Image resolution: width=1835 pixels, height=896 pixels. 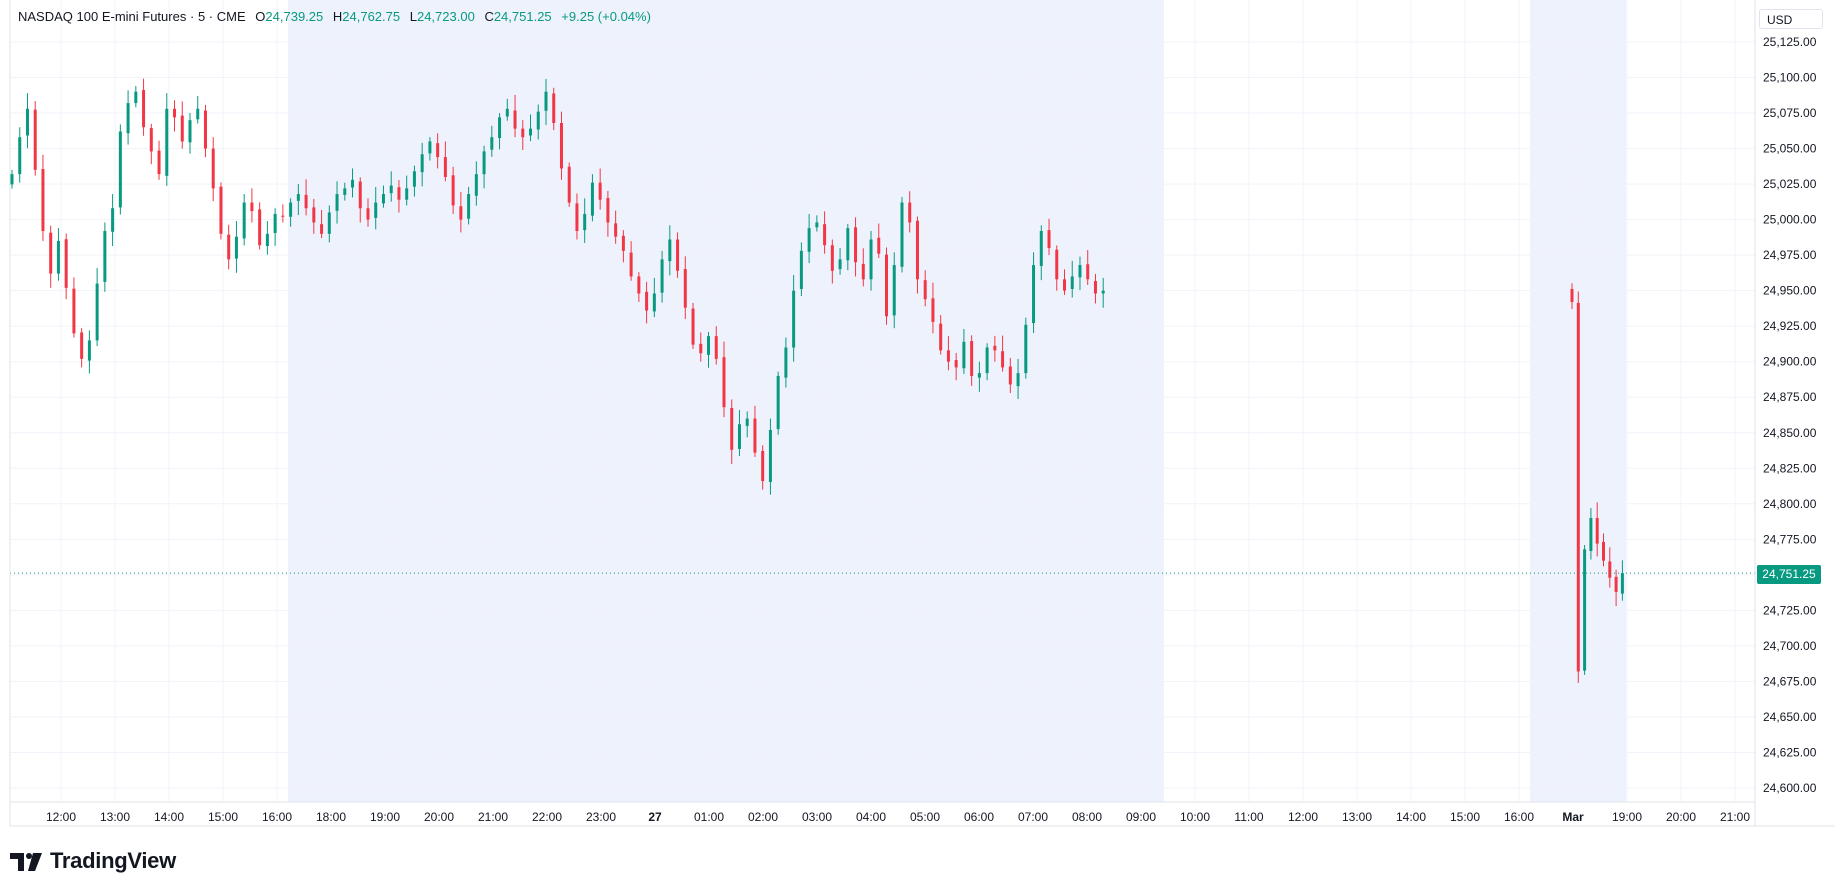 I want to click on exchange: CME, so click(x=231, y=16).